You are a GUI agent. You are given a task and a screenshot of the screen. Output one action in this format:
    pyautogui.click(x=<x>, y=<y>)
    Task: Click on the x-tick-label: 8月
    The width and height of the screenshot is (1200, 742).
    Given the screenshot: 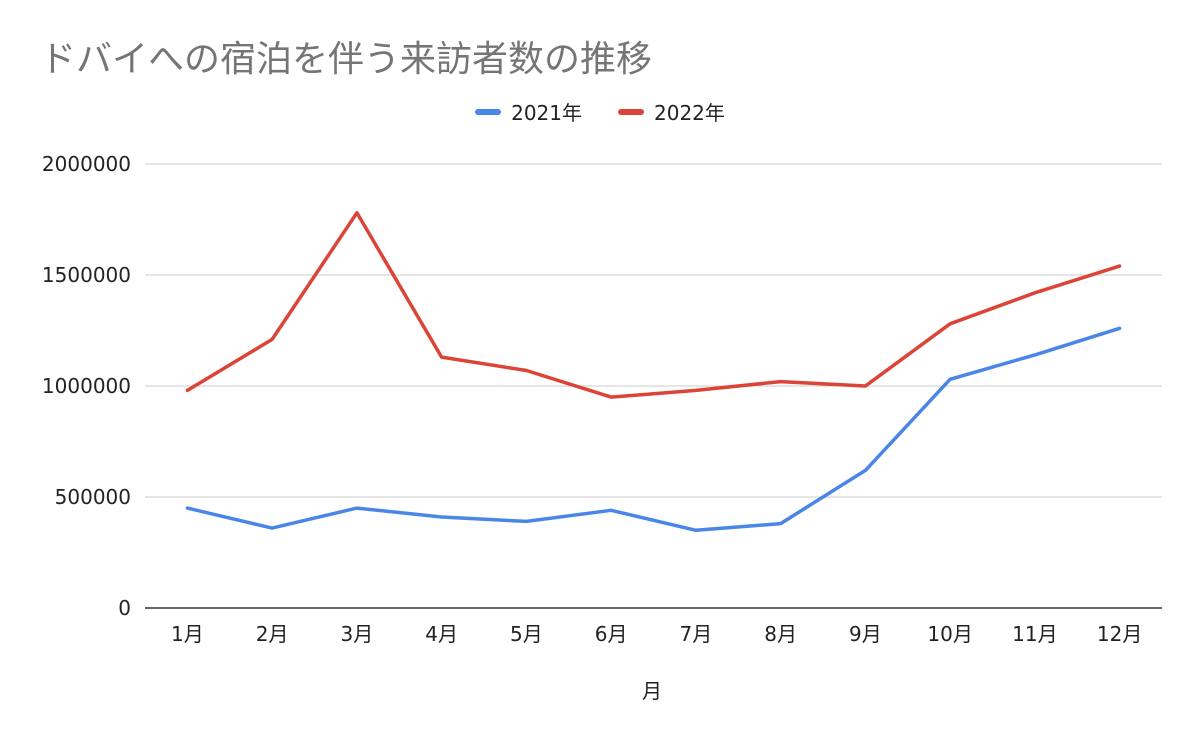 What is the action you would take?
    pyautogui.click(x=780, y=634)
    